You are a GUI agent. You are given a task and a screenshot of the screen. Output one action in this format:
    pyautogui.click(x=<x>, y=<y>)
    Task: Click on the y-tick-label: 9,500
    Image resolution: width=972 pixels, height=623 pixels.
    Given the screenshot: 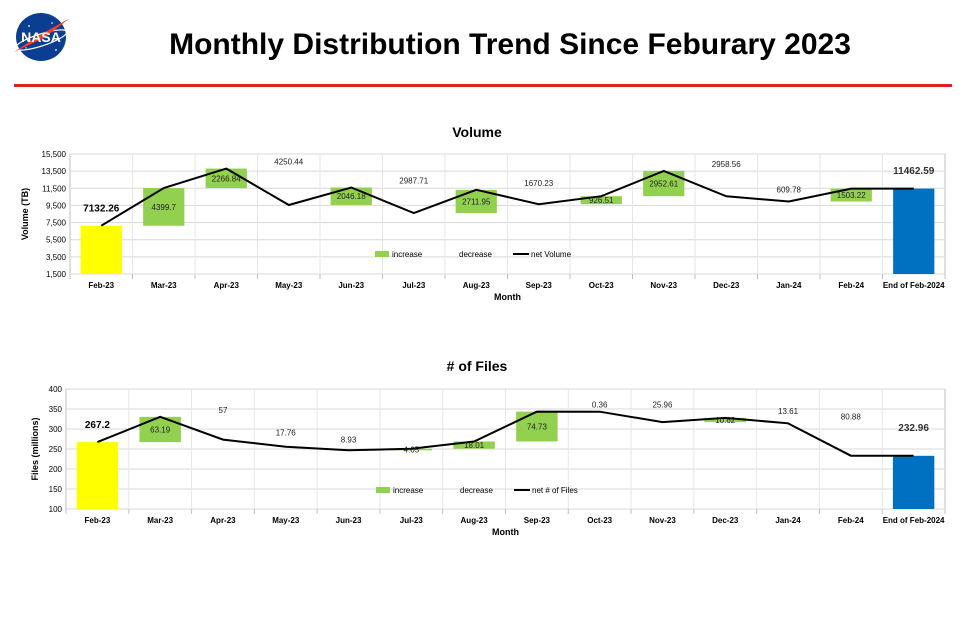 What is the action you would take?
    pyautogui.click(x=56, y=205)
    